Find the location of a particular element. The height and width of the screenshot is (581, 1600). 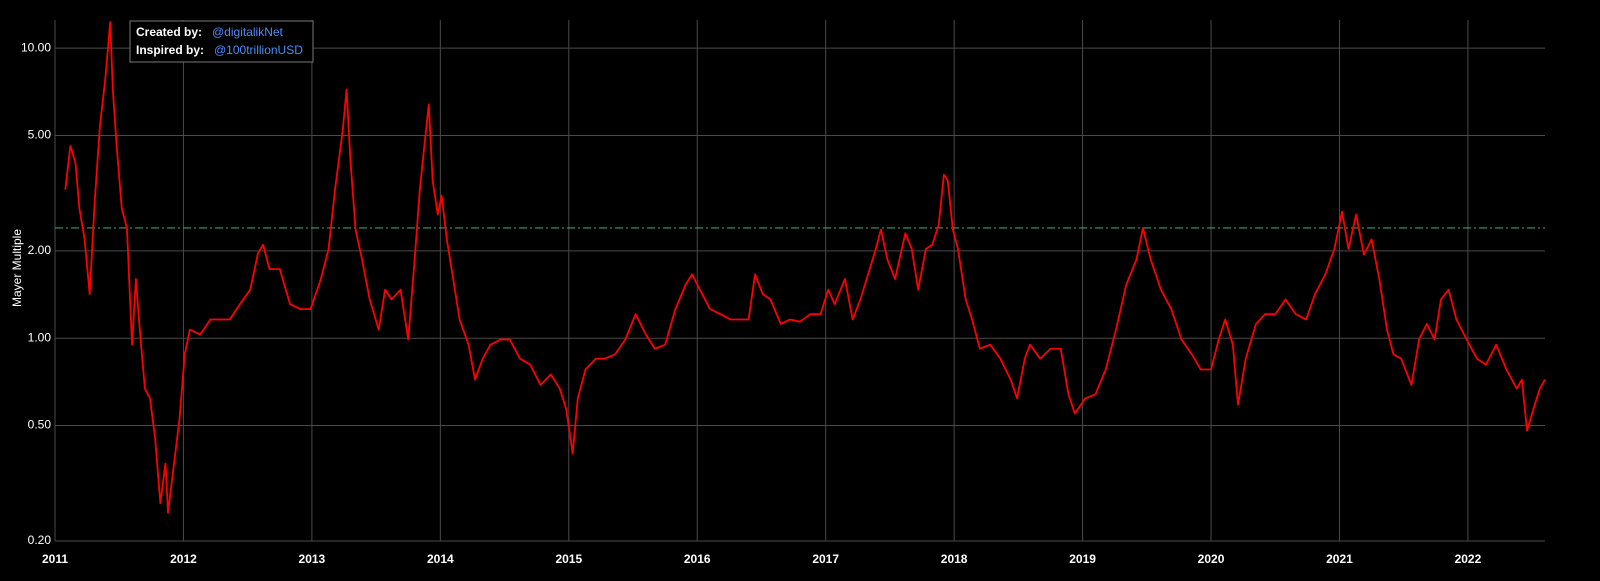

x-tick-label: 2012 is located at coordinates (183, 559).